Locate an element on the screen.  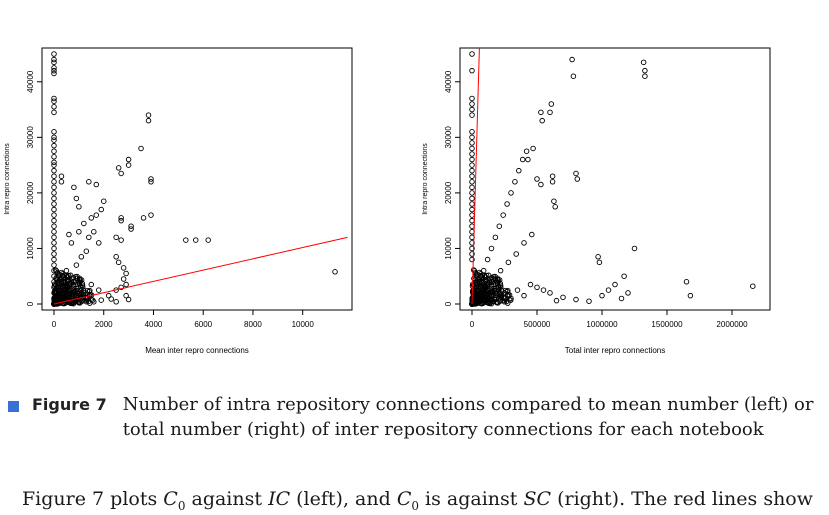
x-tick-label: 1000000 is located at coordinates (602, 324).